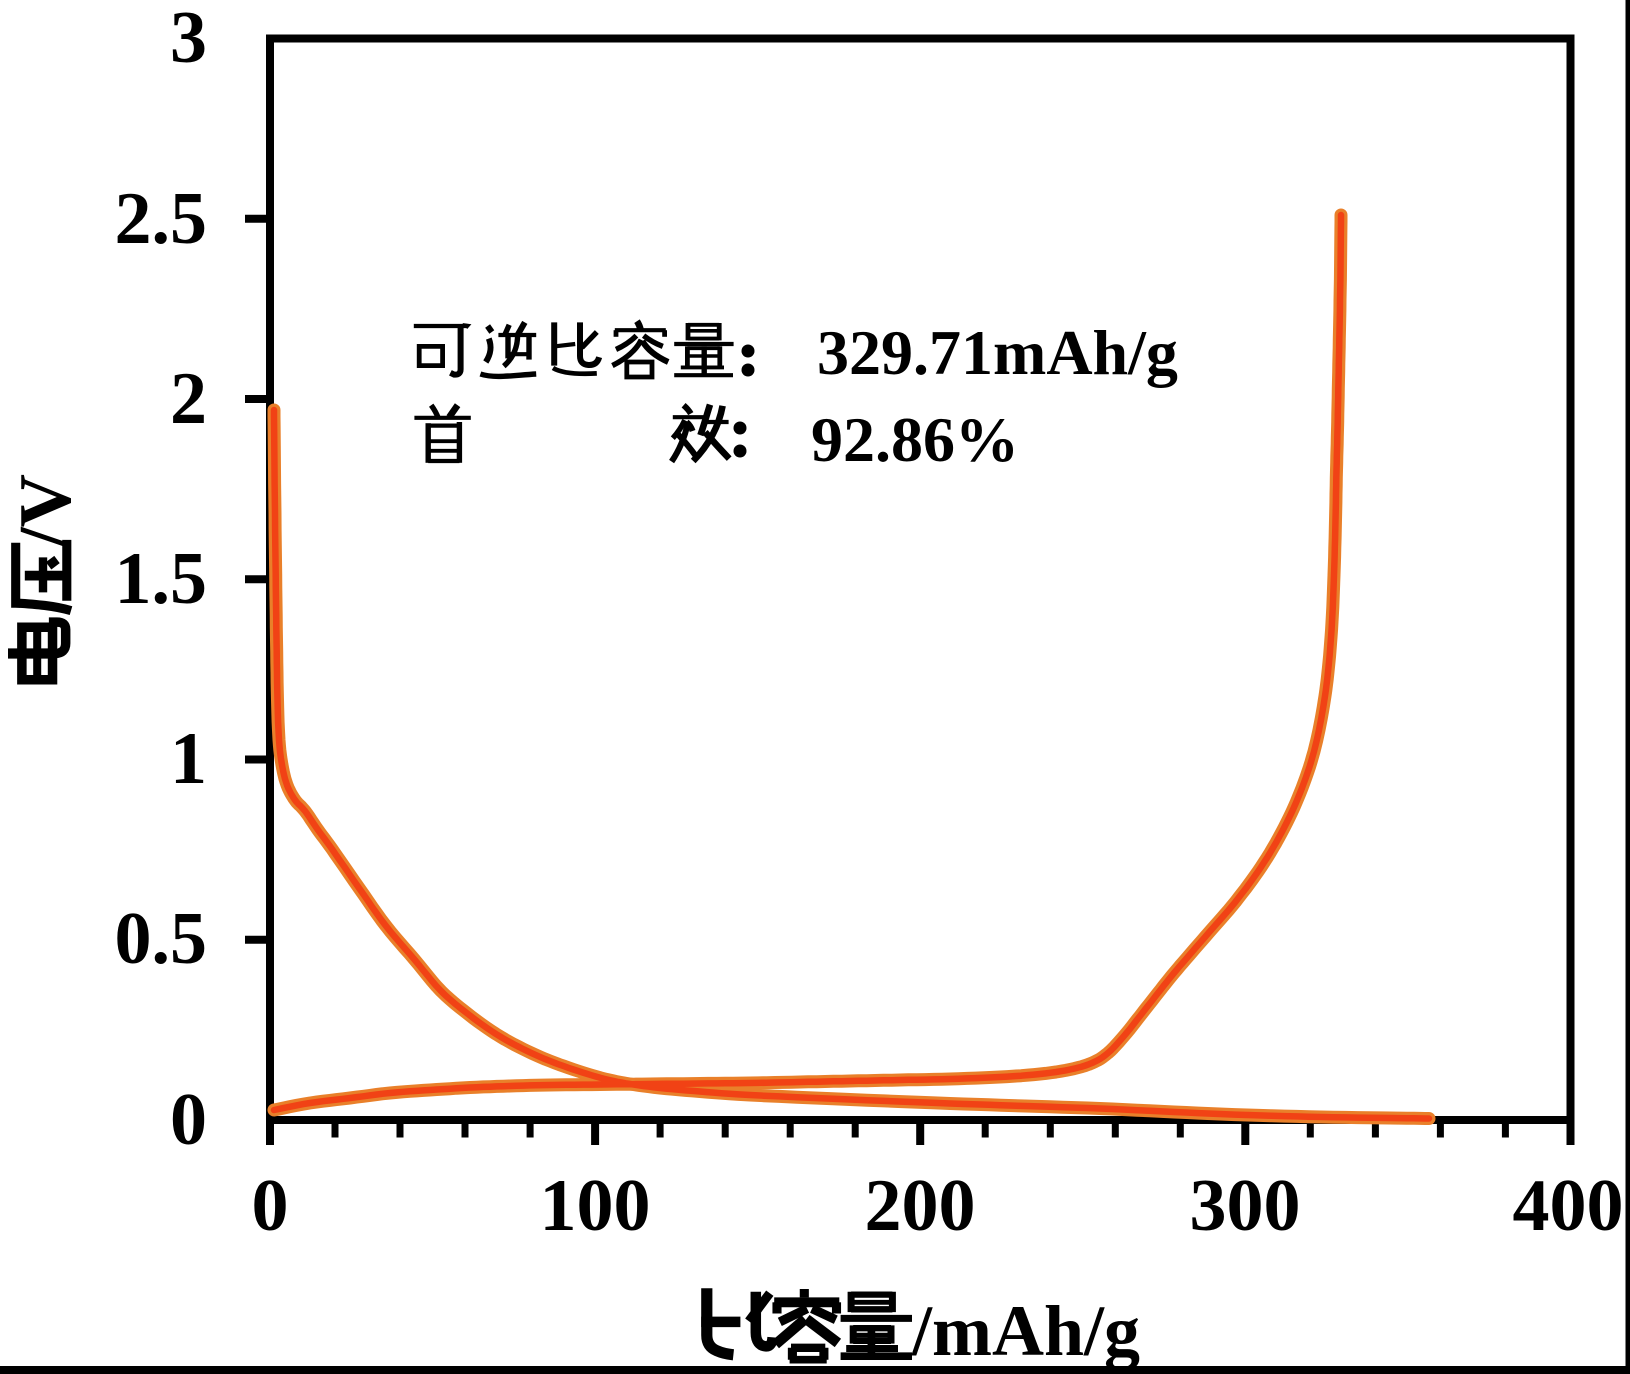 The height and width of the screenshot is (1374, 1630). I want to click on svg-text: 200, so click(920, 1206).